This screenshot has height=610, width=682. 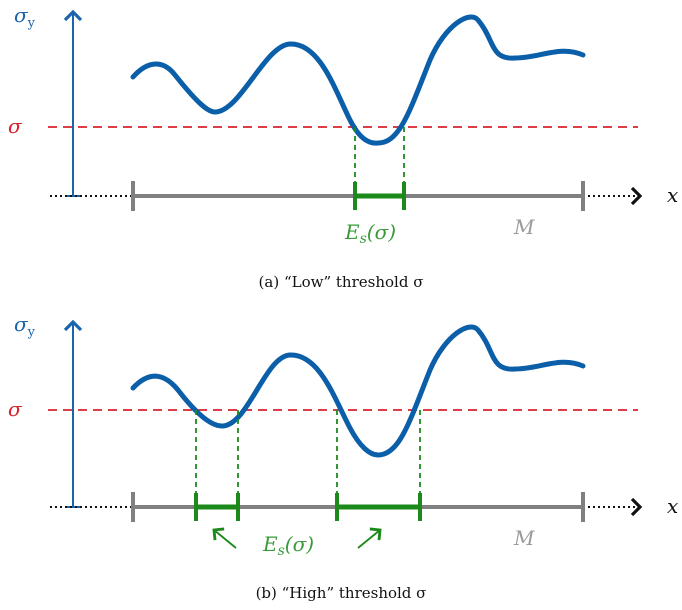 I want to click on pointer-arrow-left, so click(x=224, y=538).